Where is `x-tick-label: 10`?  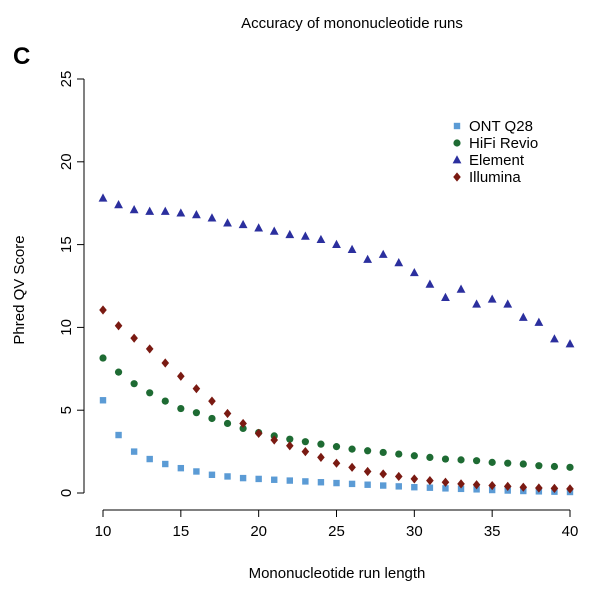 x-tick-label: 10 is located at coordinates (103, 531).